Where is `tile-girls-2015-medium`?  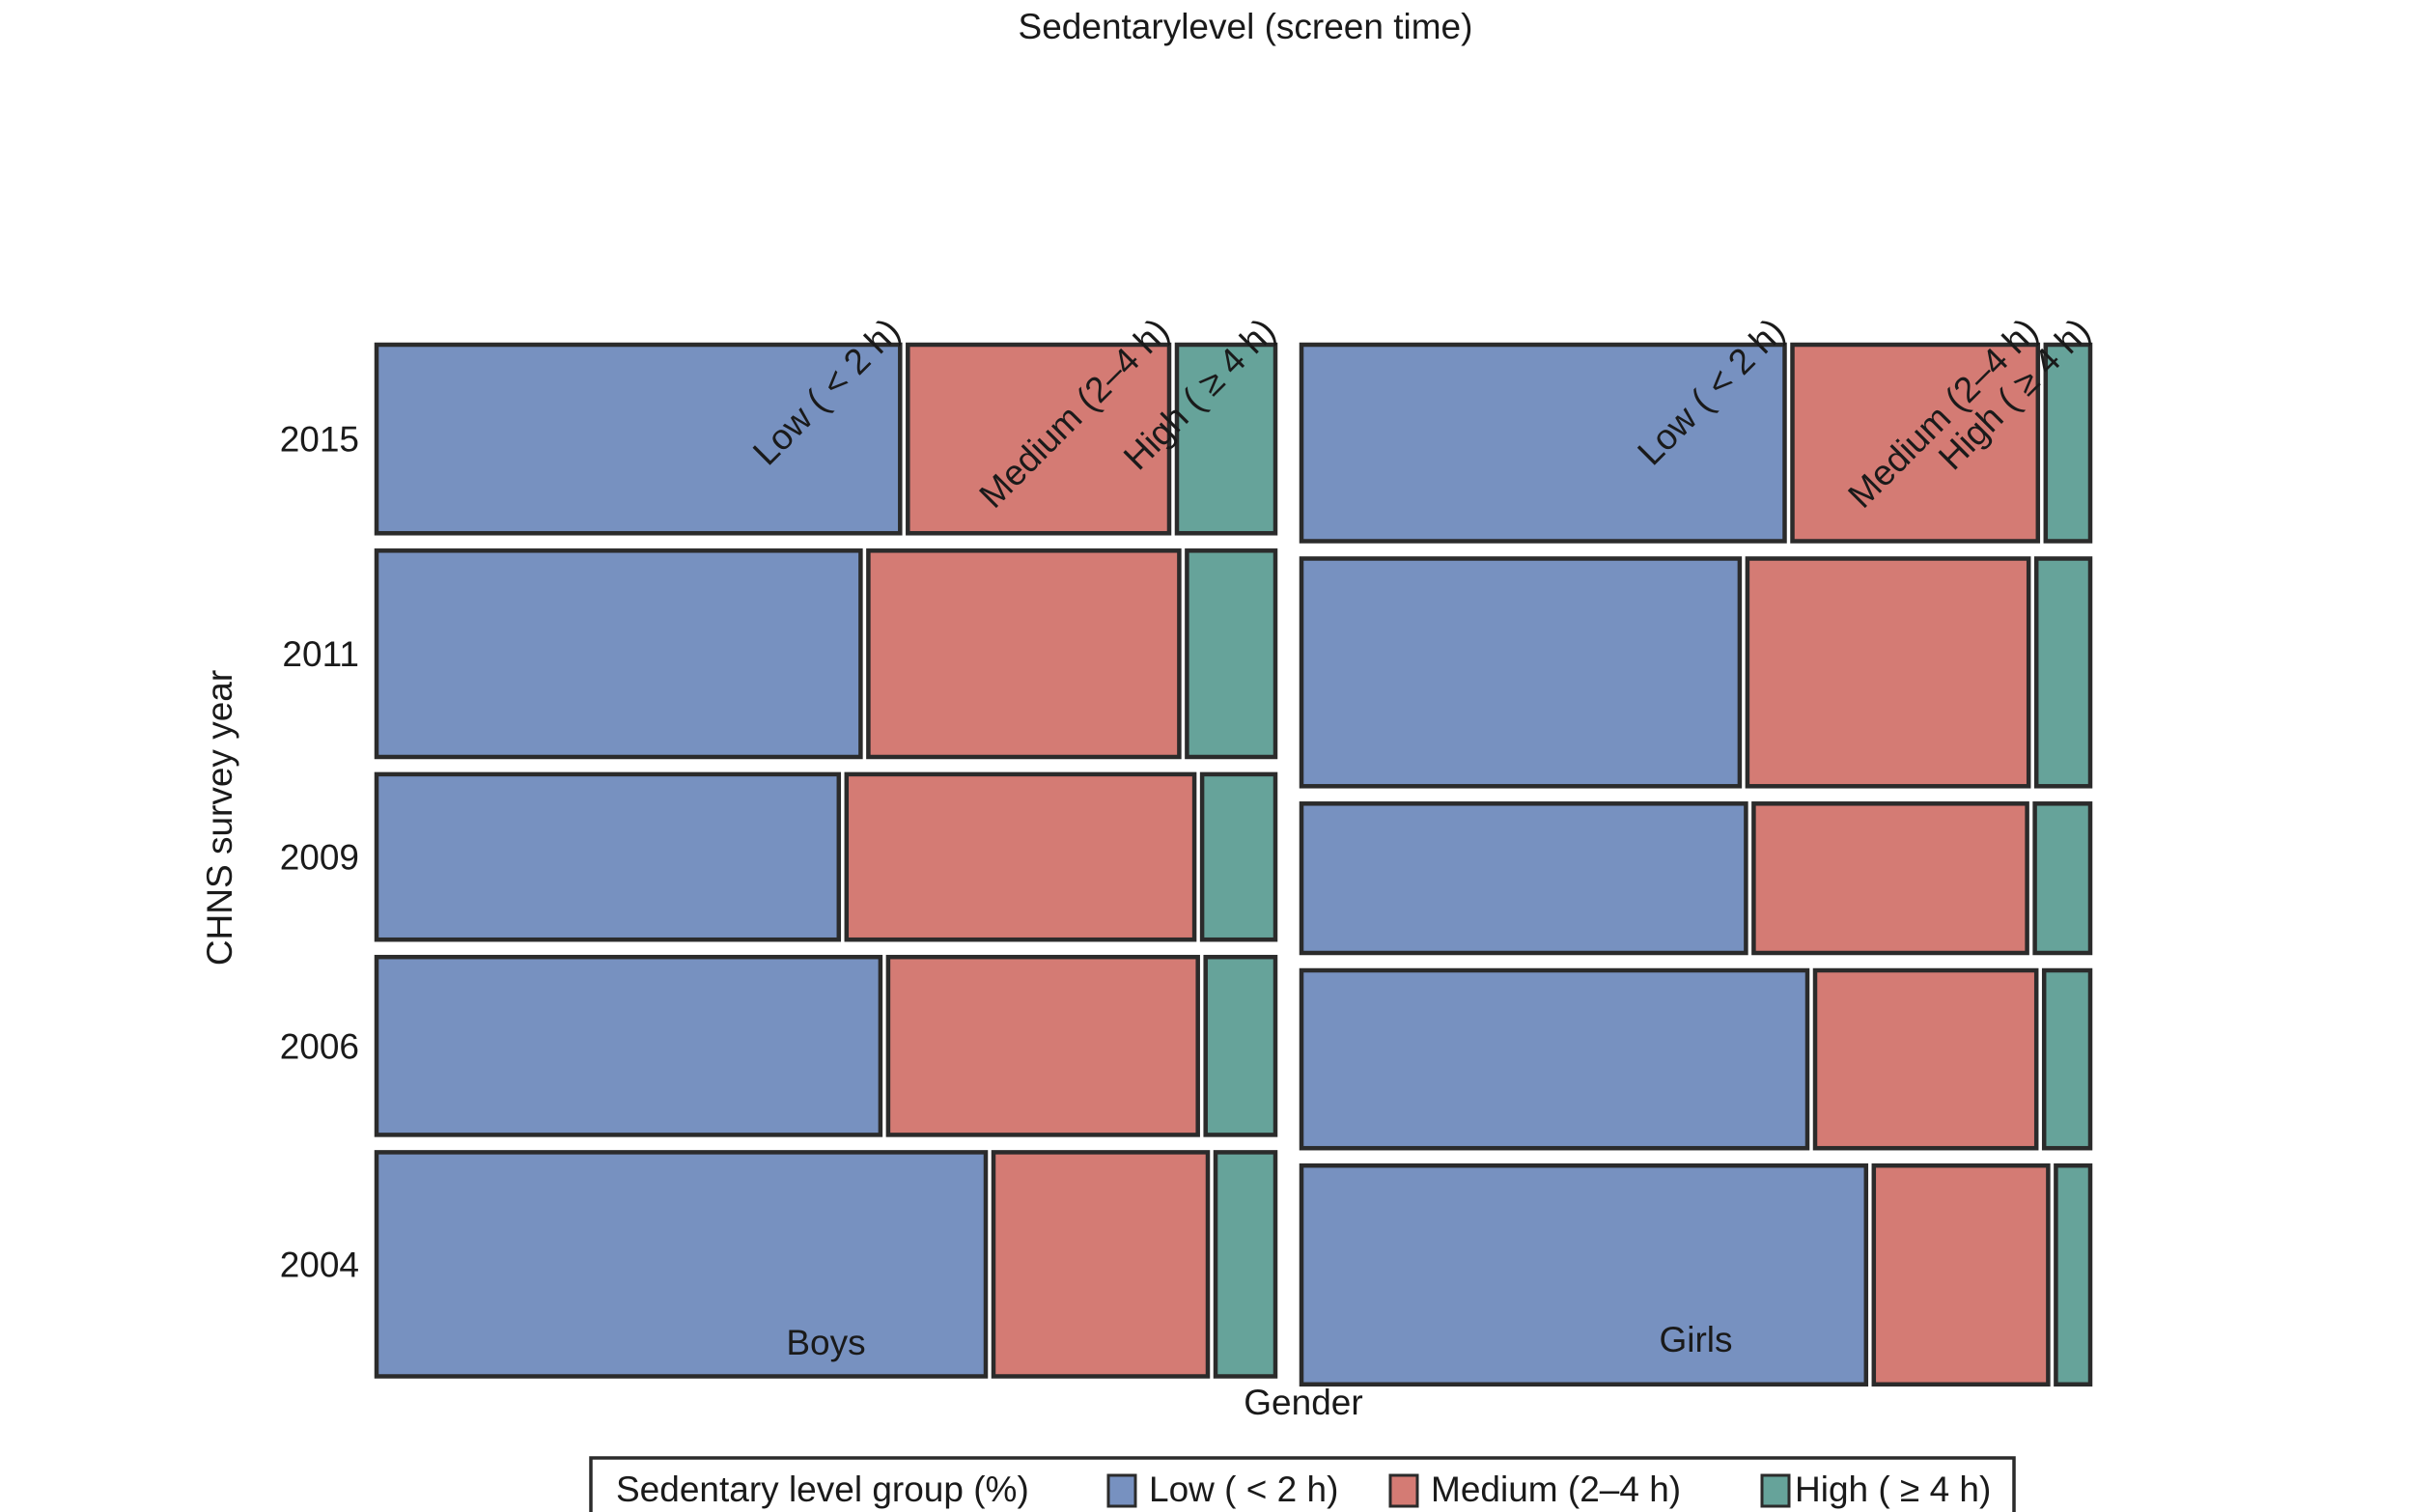 tile-girls-2015-medium is located at coordinates (1916, 443).